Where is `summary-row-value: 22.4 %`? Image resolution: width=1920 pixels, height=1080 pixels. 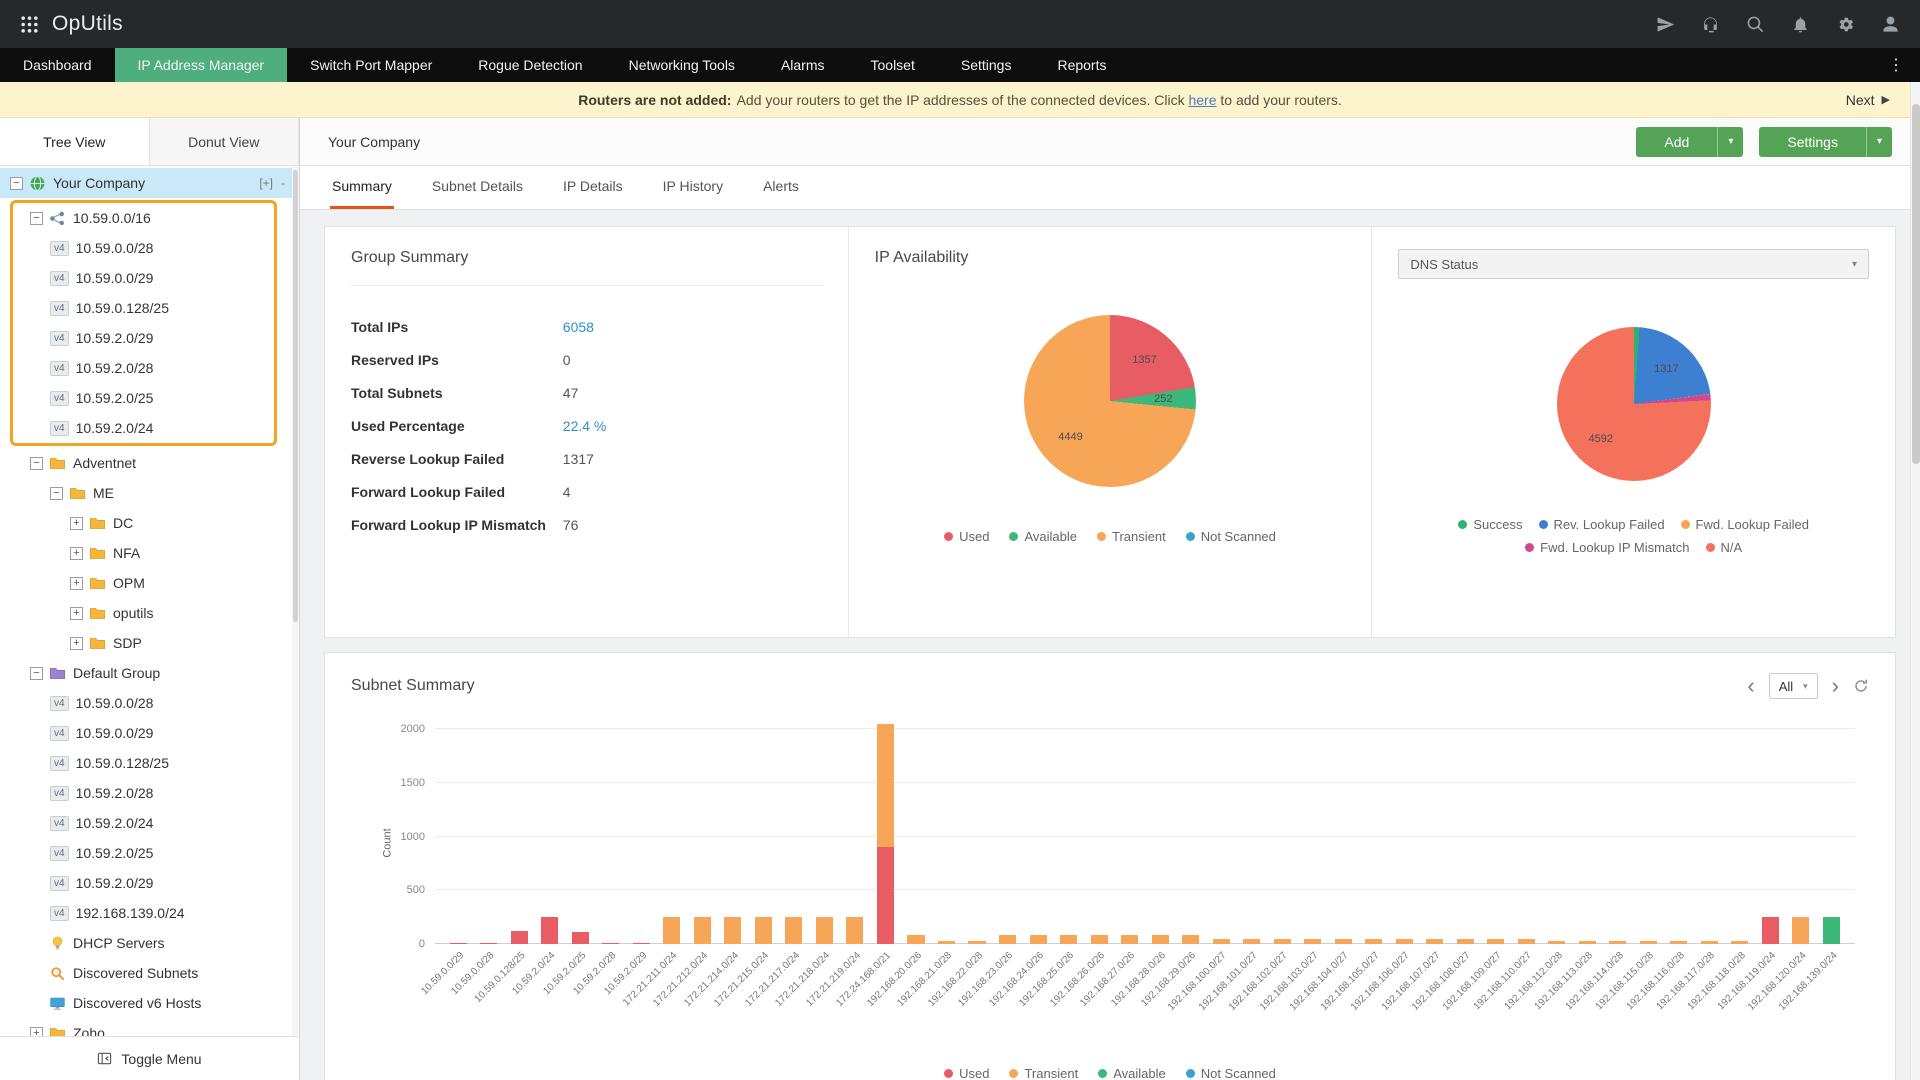
summary-row-value: 22.4 % is located at coordinates (584, 425).